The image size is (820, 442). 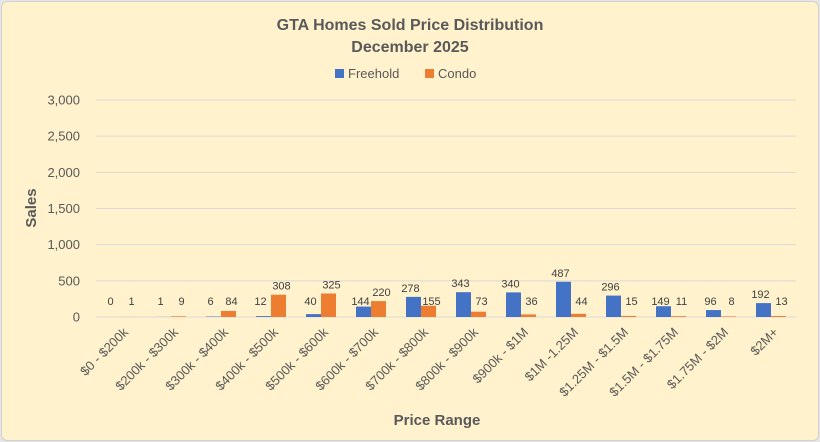 I want to click on legend-label-condo: Condo, so click(x=457, y=73).